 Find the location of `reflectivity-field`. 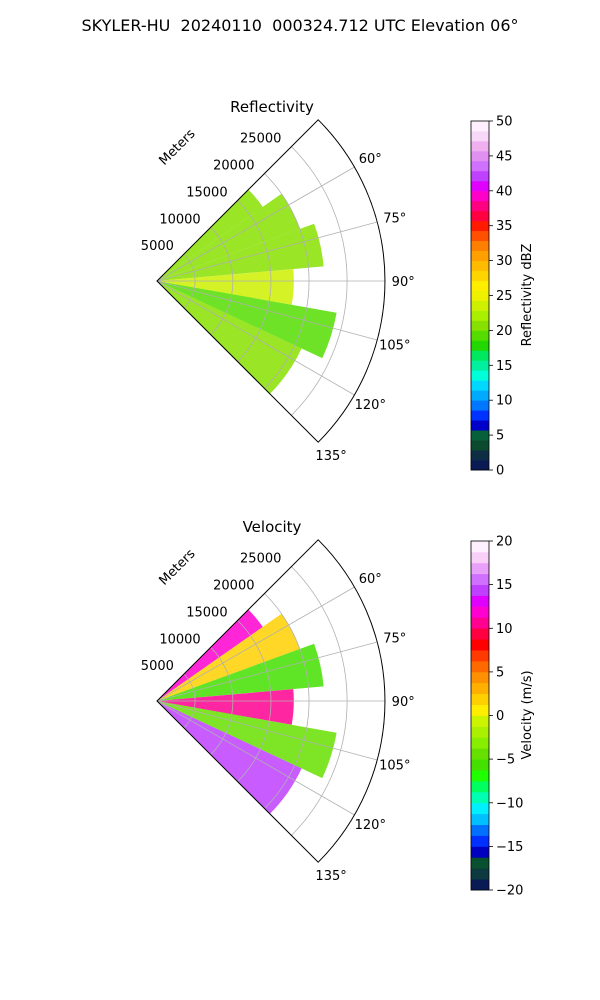

reflectivity-field is located at coordinates (247, 291).